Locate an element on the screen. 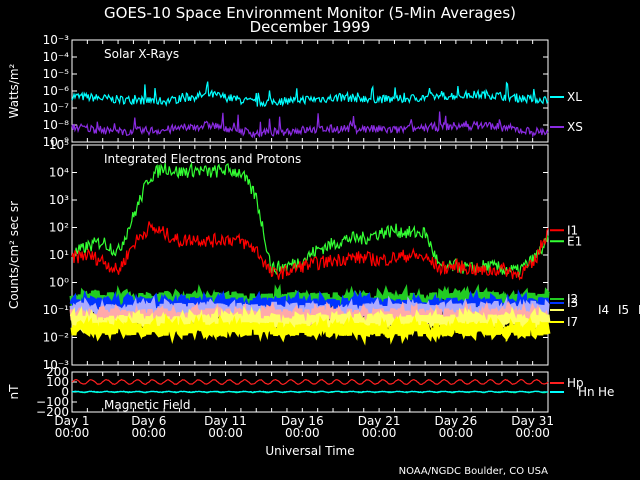 This screenshot has height=480, width=640. legend-label-xs: XS is located at coordinates (575, 127).